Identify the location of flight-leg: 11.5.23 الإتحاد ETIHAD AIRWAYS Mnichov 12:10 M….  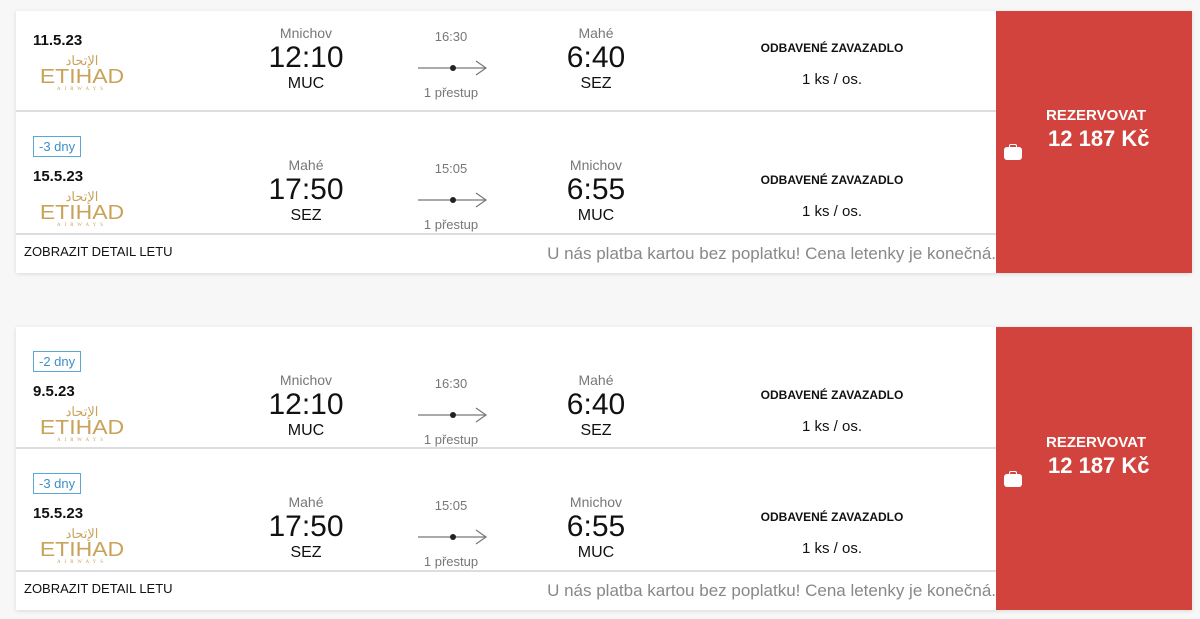
(506, 61).